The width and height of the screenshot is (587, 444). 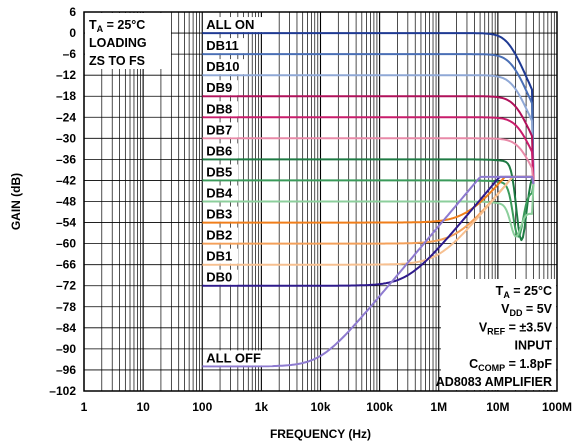 What do you see at coordinates (233, 357) in the screenshot?
I see `series-label: ALL OFF` at bounding box center [233, 357].